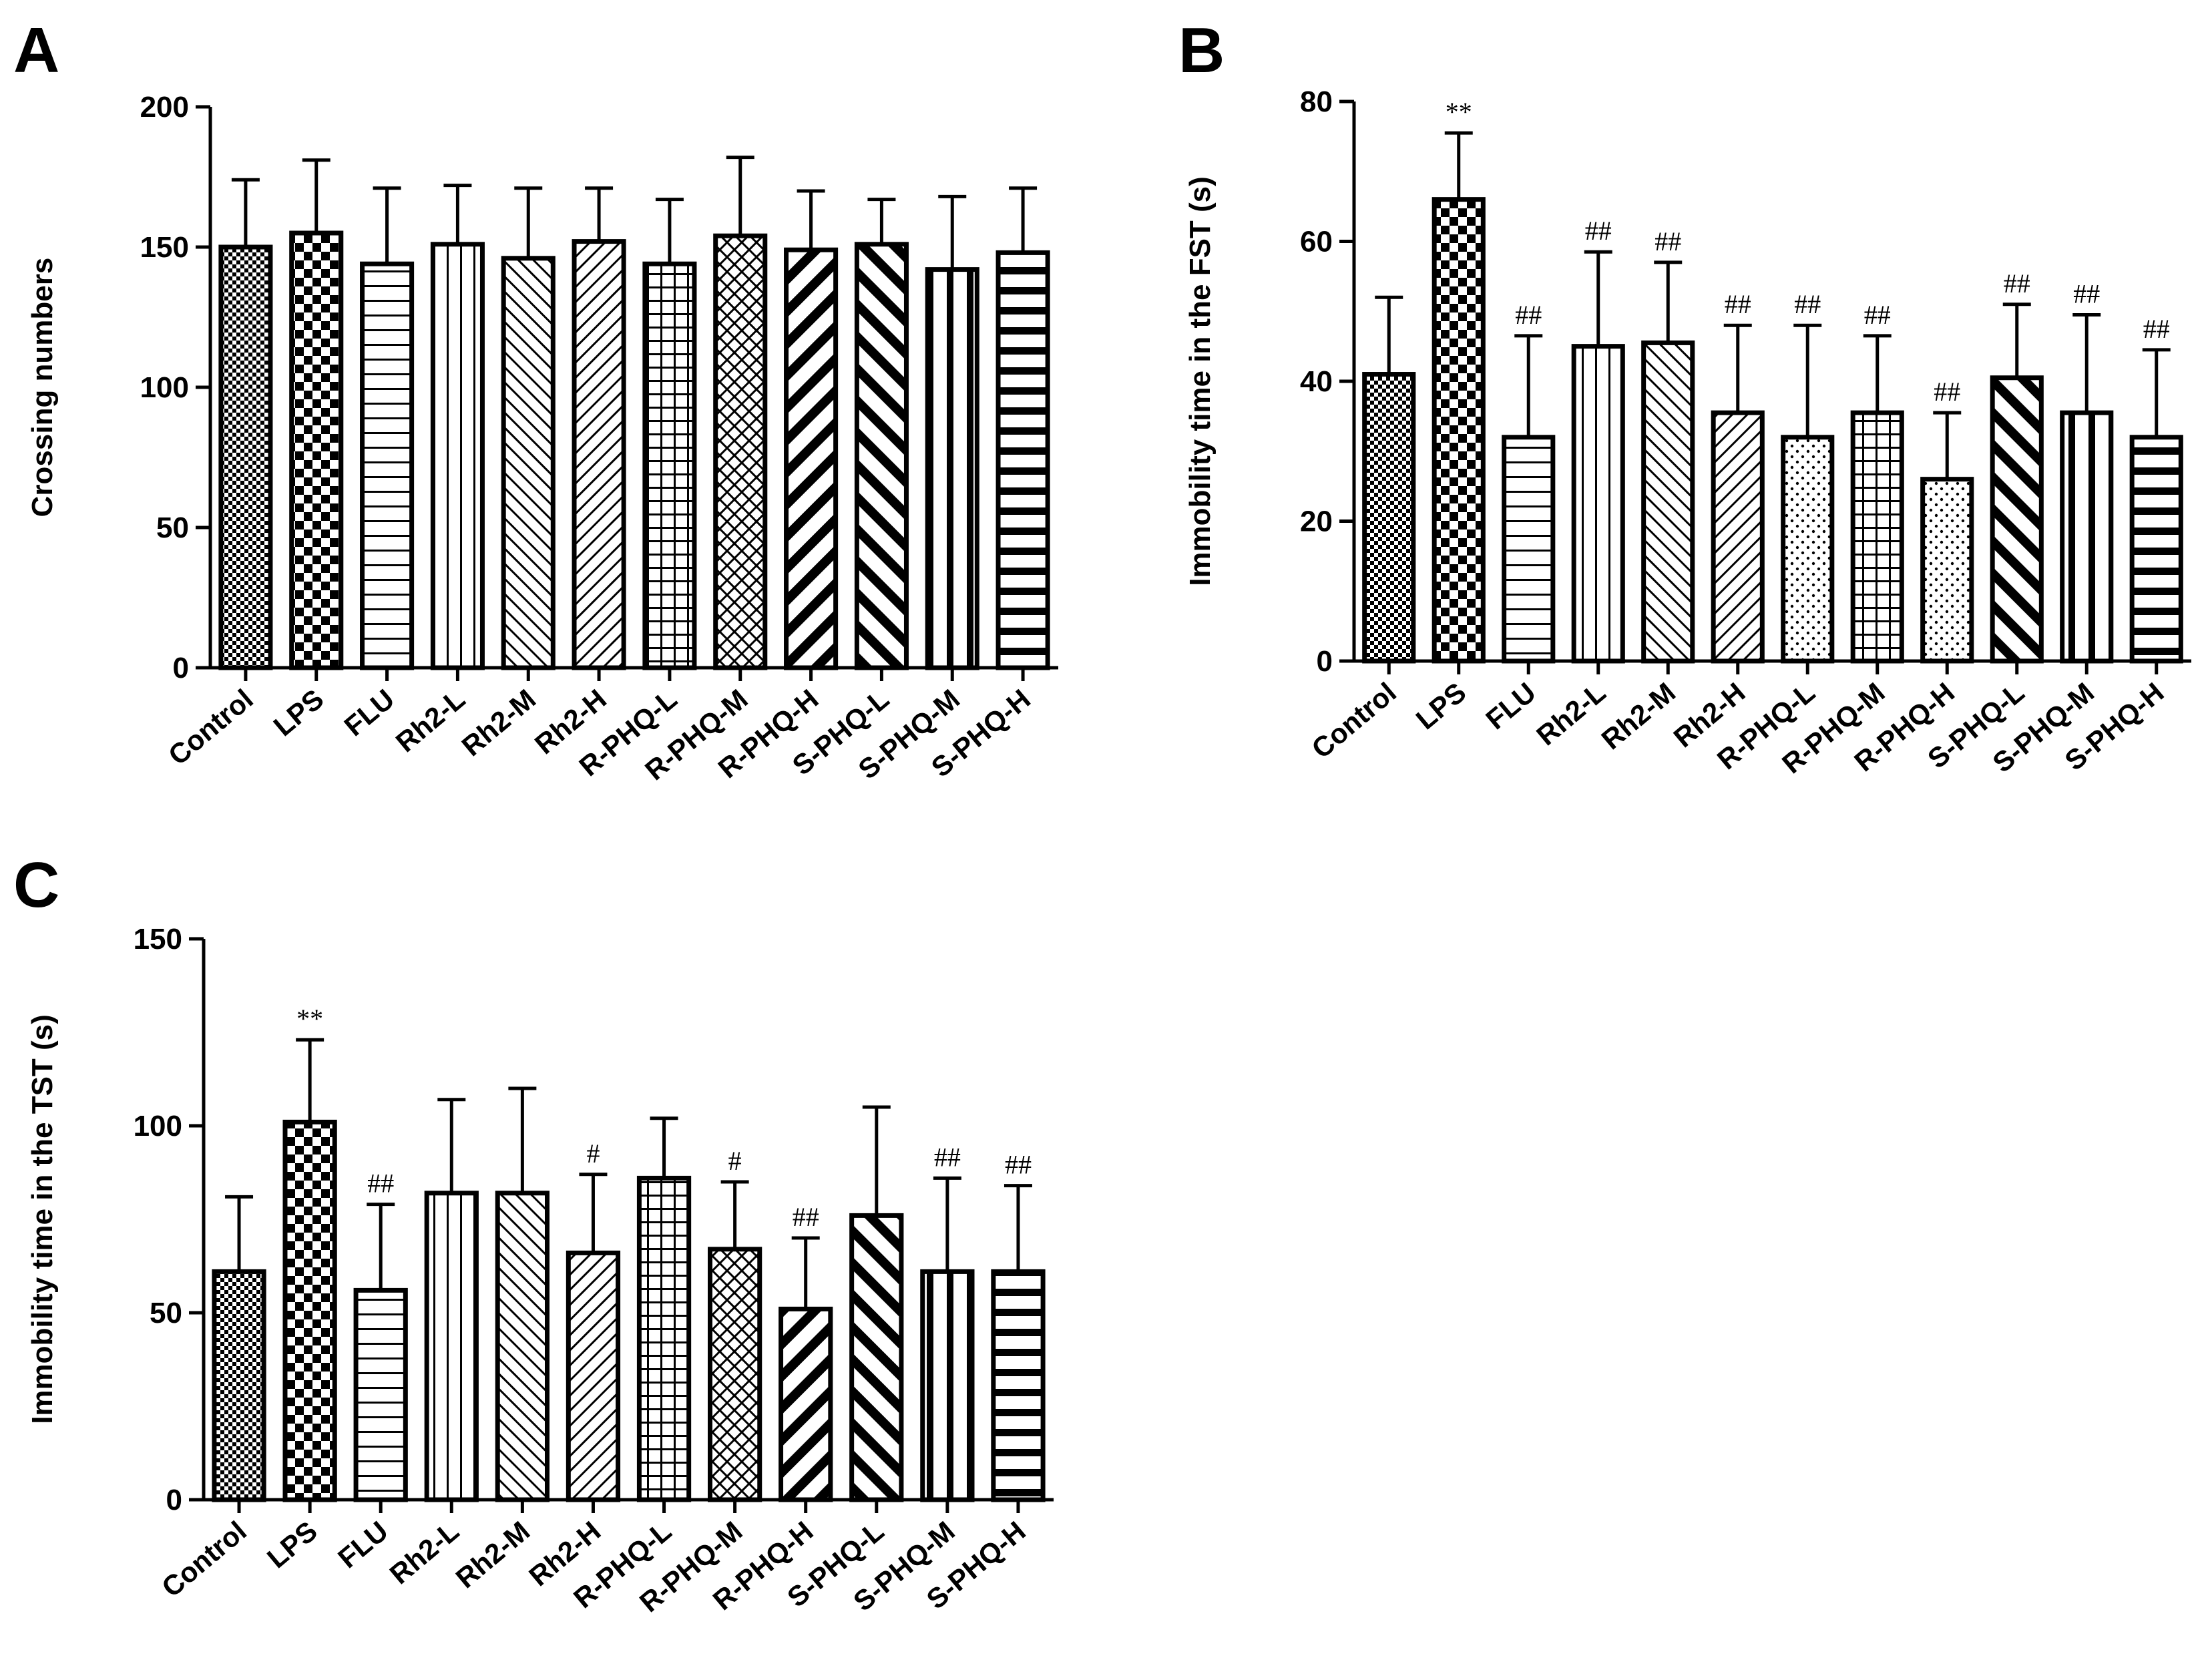 This screenshot has height=1680, width=2204. What do you see at coordinates (1877, 315) in the screenshot?
I see `sig-label-b-7: ##` at bounding box center [1877, 315].